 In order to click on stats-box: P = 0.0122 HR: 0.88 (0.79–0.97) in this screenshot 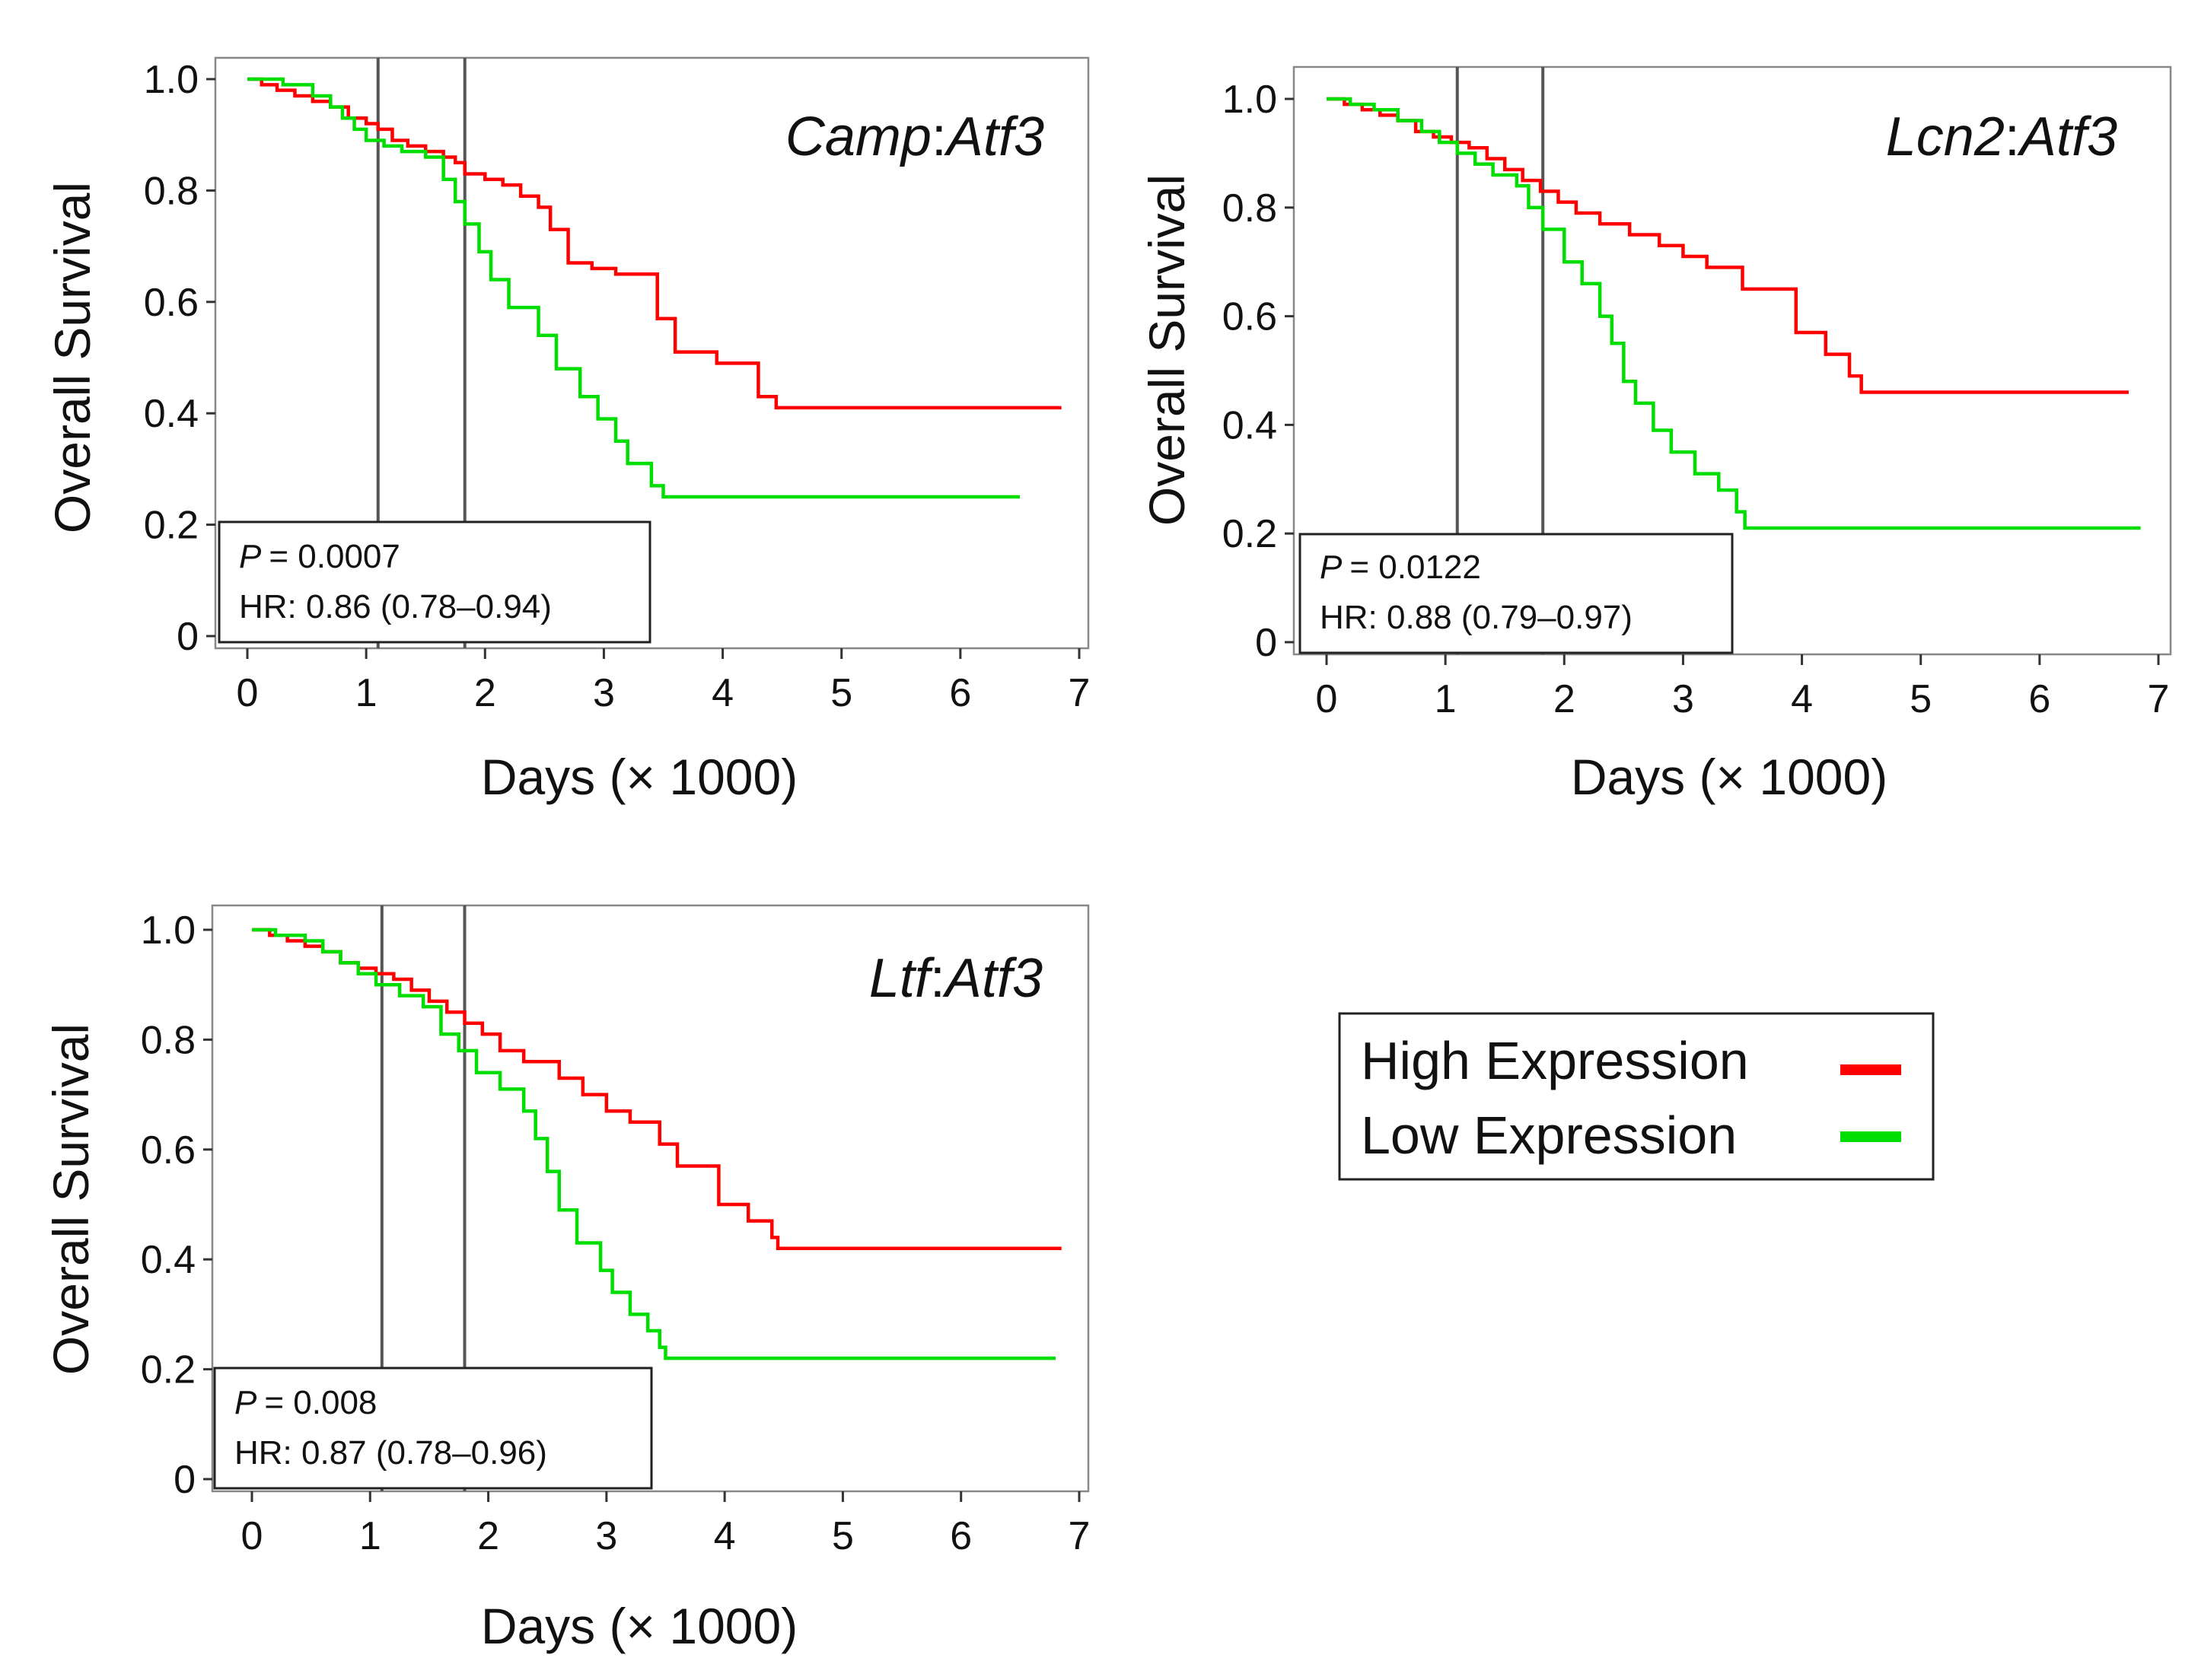, I will do `click(1516, 594)`.